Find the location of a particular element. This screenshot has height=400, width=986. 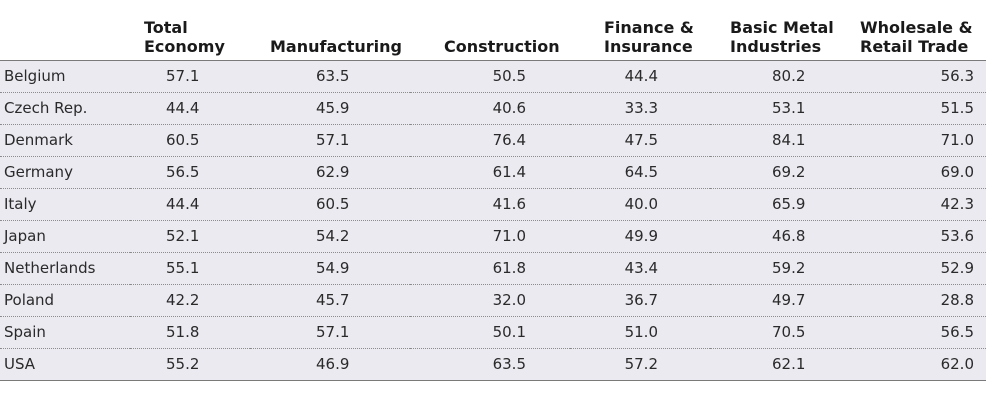

wholesale-retail-cell: 56.3 is located at coordinates (918, 76).